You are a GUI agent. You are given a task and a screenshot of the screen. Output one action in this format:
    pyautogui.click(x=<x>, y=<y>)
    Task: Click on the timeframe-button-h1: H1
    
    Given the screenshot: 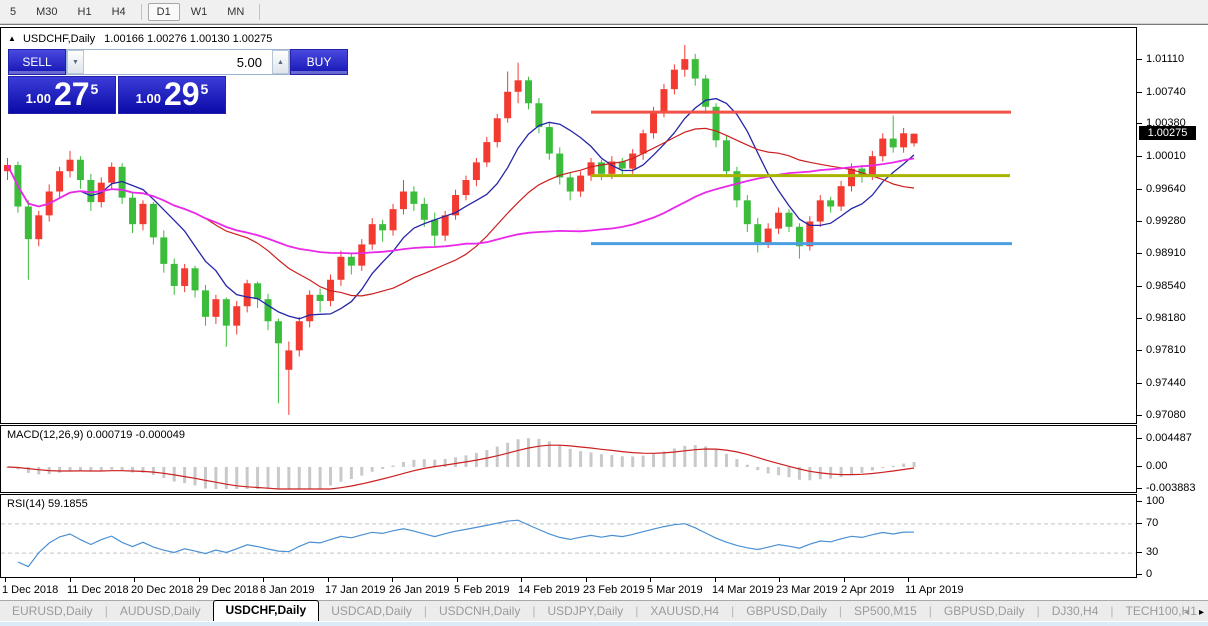 What is the action you would take?
    pyautogui.click(x=84, y=11)
    